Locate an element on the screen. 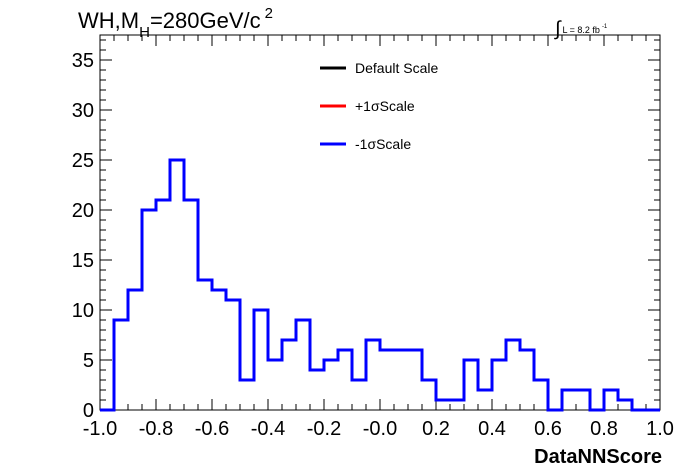  luminosity-exponent: -1 is located at coordinates (604, 27).